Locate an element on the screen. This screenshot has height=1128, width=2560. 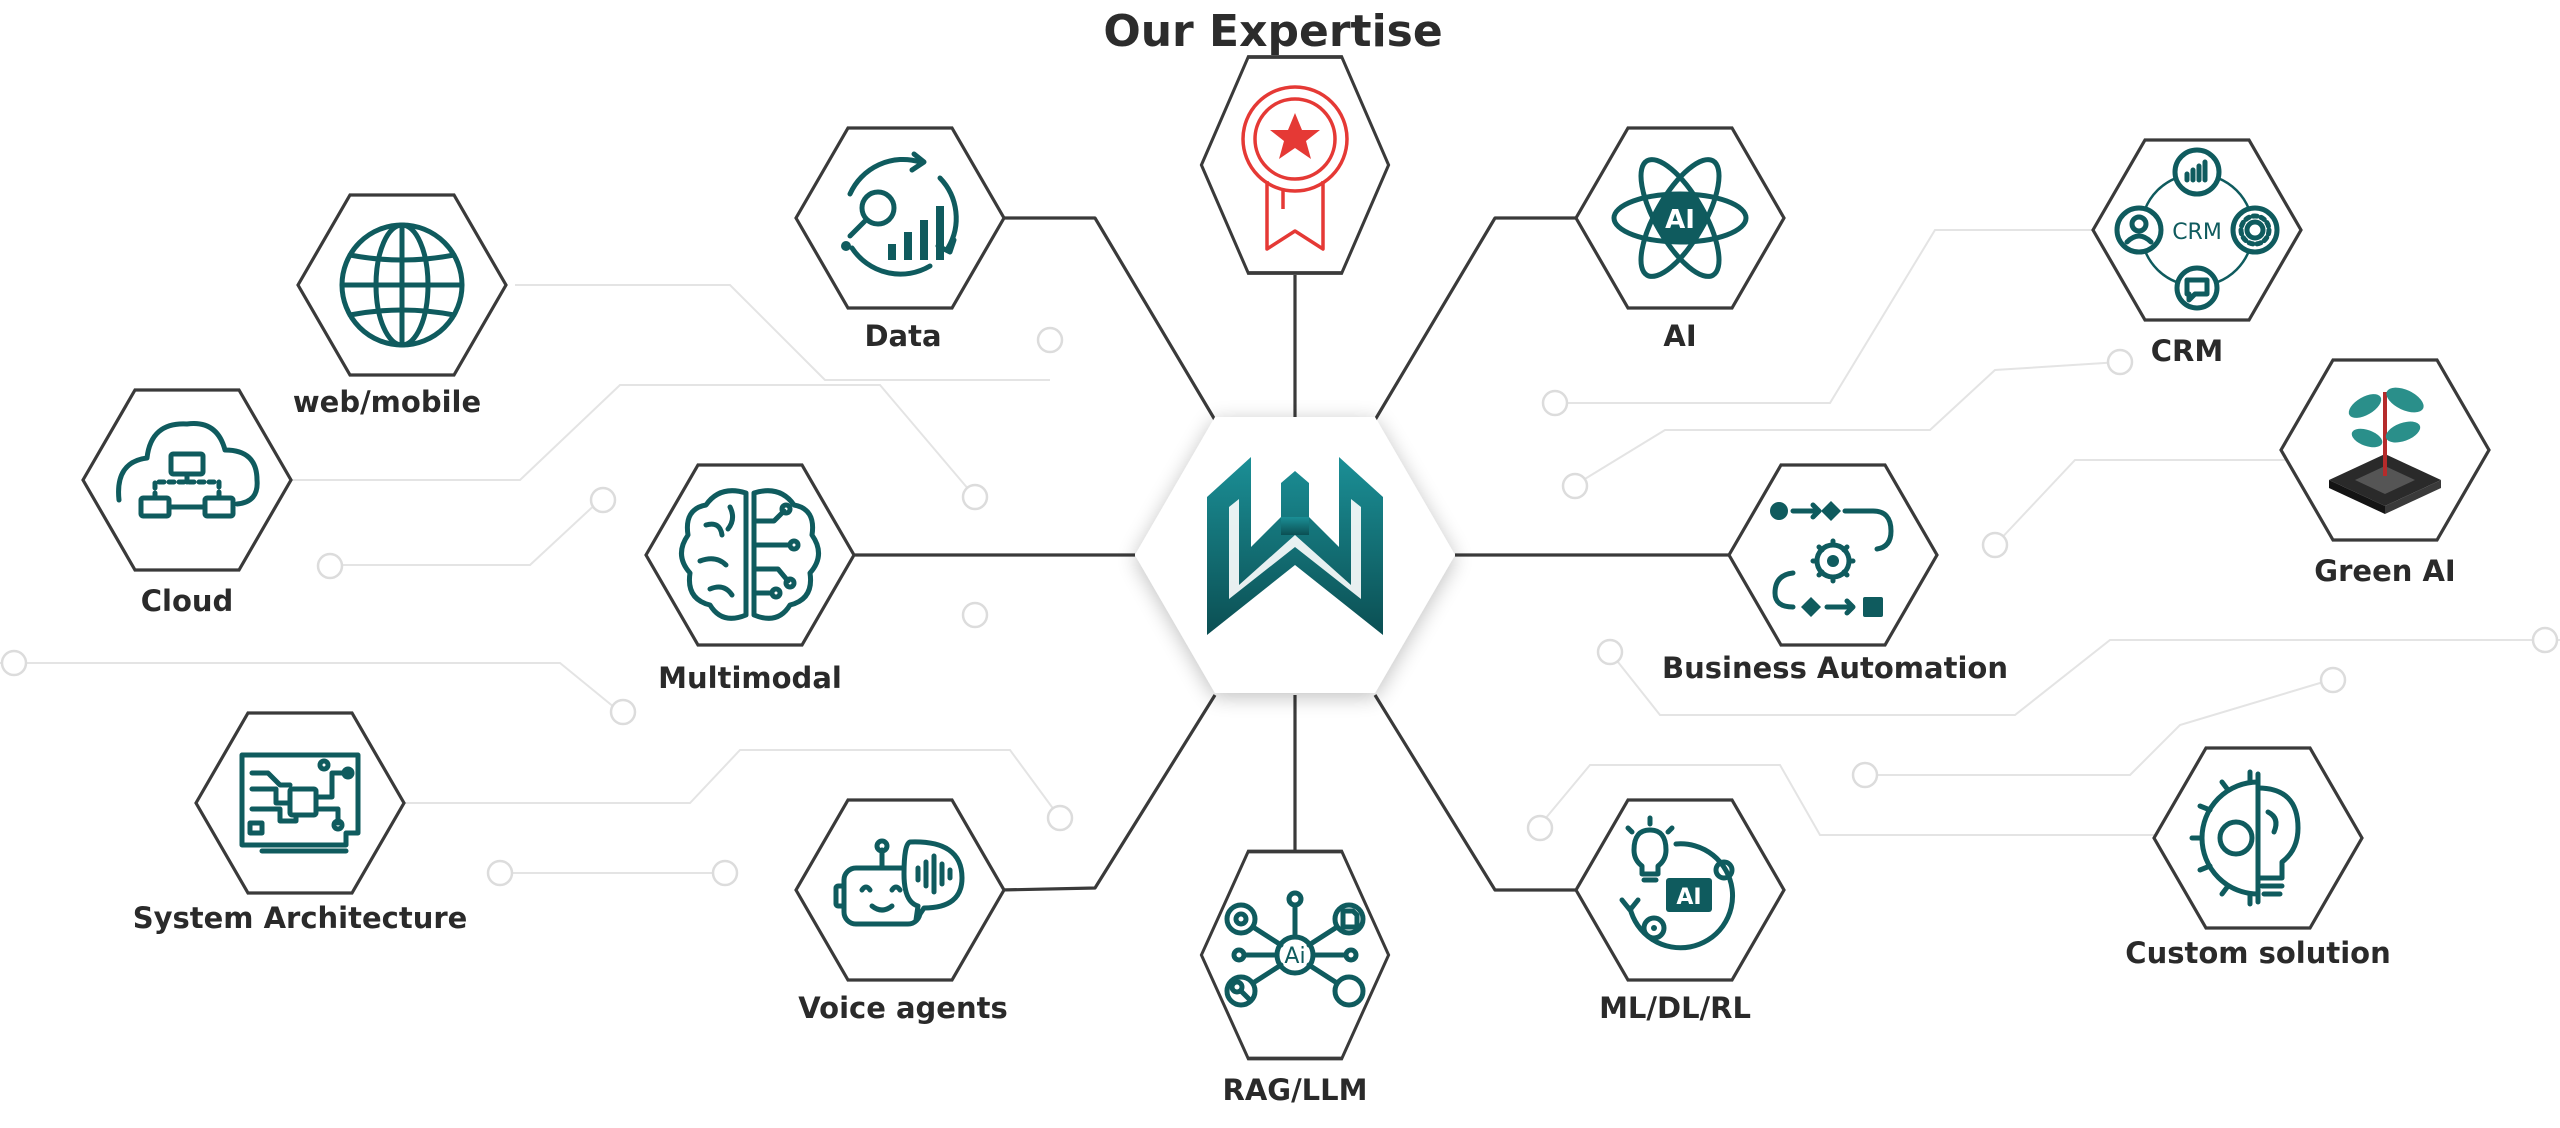
ai-atom-icon: AI is located at coordinates (1680, 218).